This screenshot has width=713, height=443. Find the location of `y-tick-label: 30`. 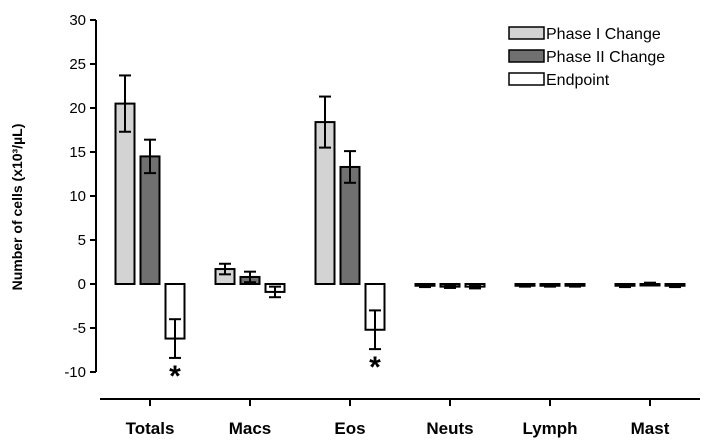

y-tick-label: 30 is located at coordinates (77, 20).